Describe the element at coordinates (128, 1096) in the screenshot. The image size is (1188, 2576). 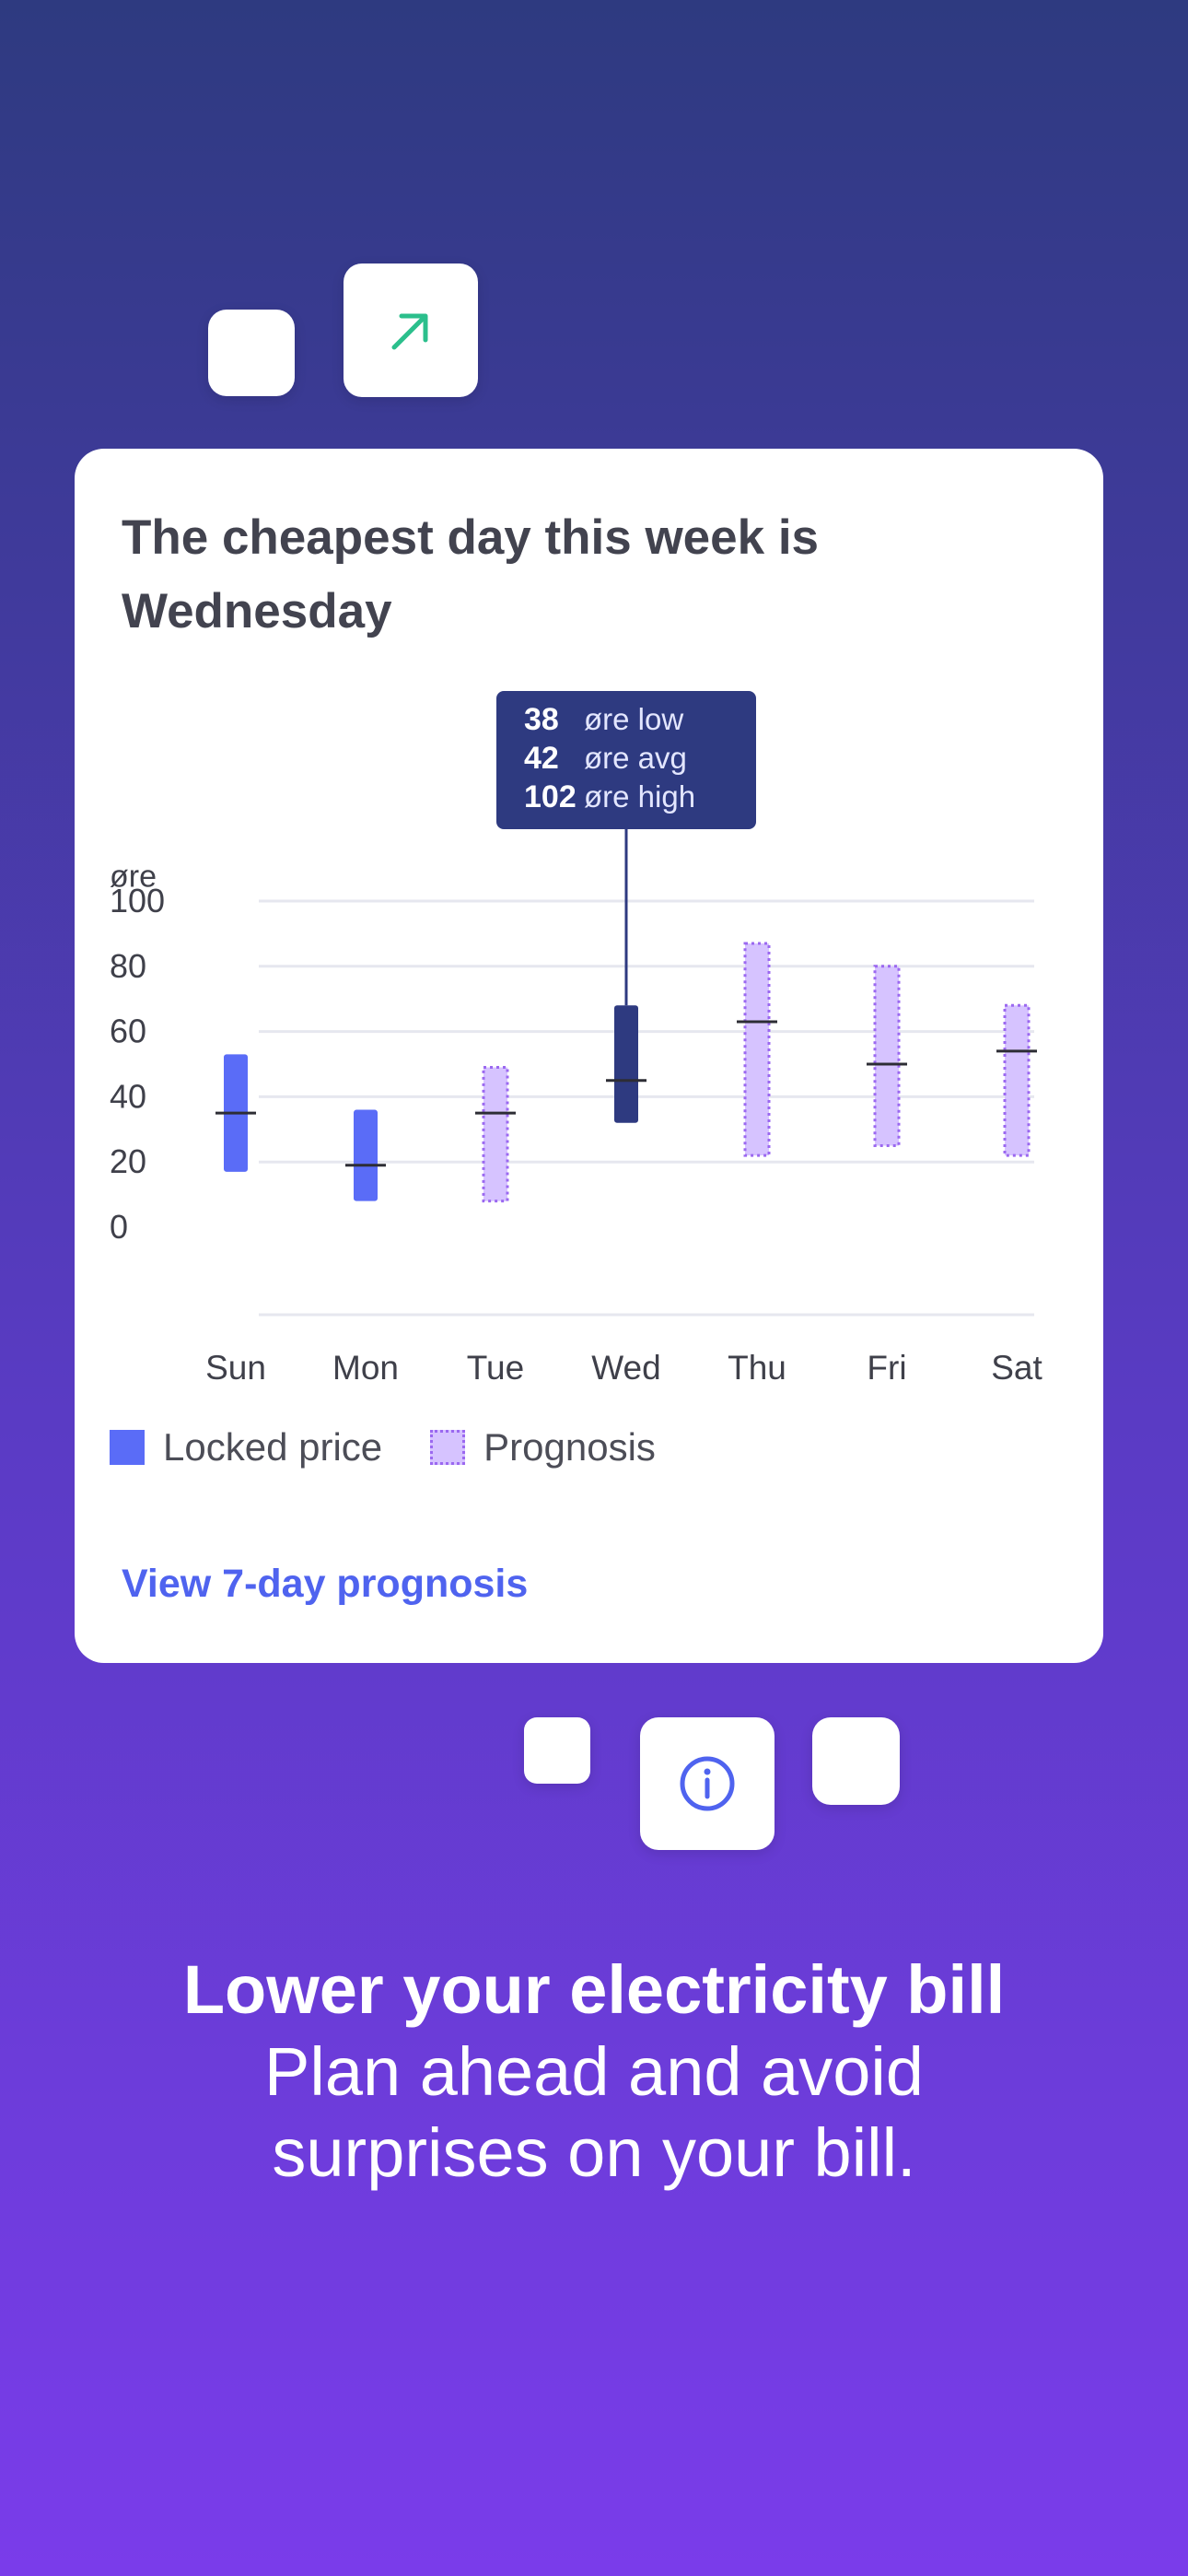
I see `y-tick-40: 40` at that location.